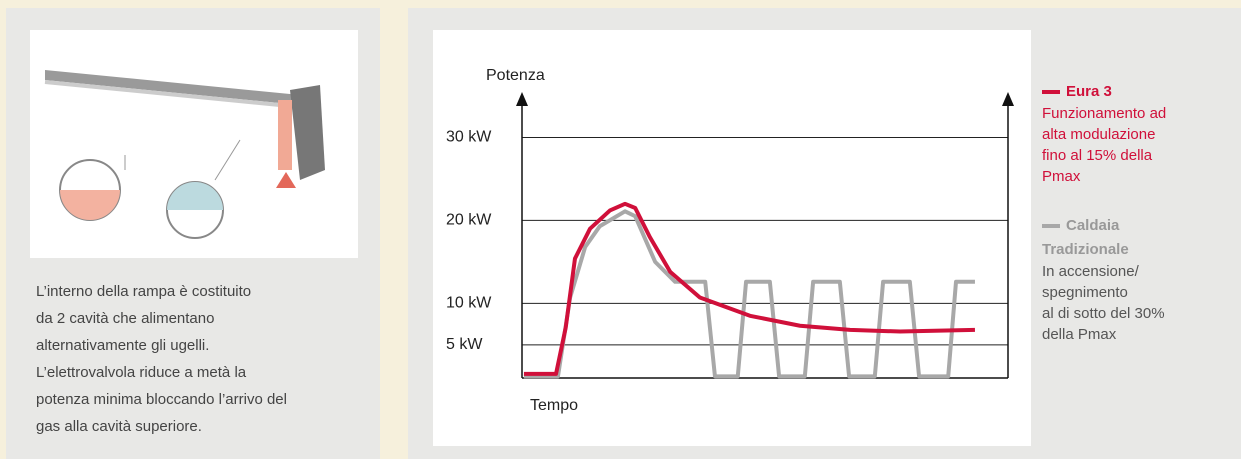 Image resolution: width=1241 pixels, height=459 pixels. Describe the element at coordinates (554, 405) in the screenshot. I see `x-axis-label: Tempo` at that location.